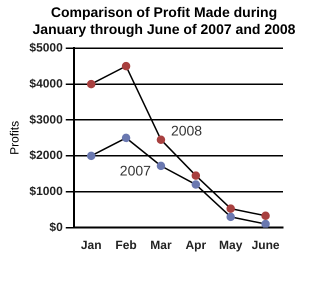 The width and height of the screenshot is (328, 282). What do you see at coordinates (91, 245) in the screenshot?
I see `x-tick-label: Jan` at bounding box center [91, 245].